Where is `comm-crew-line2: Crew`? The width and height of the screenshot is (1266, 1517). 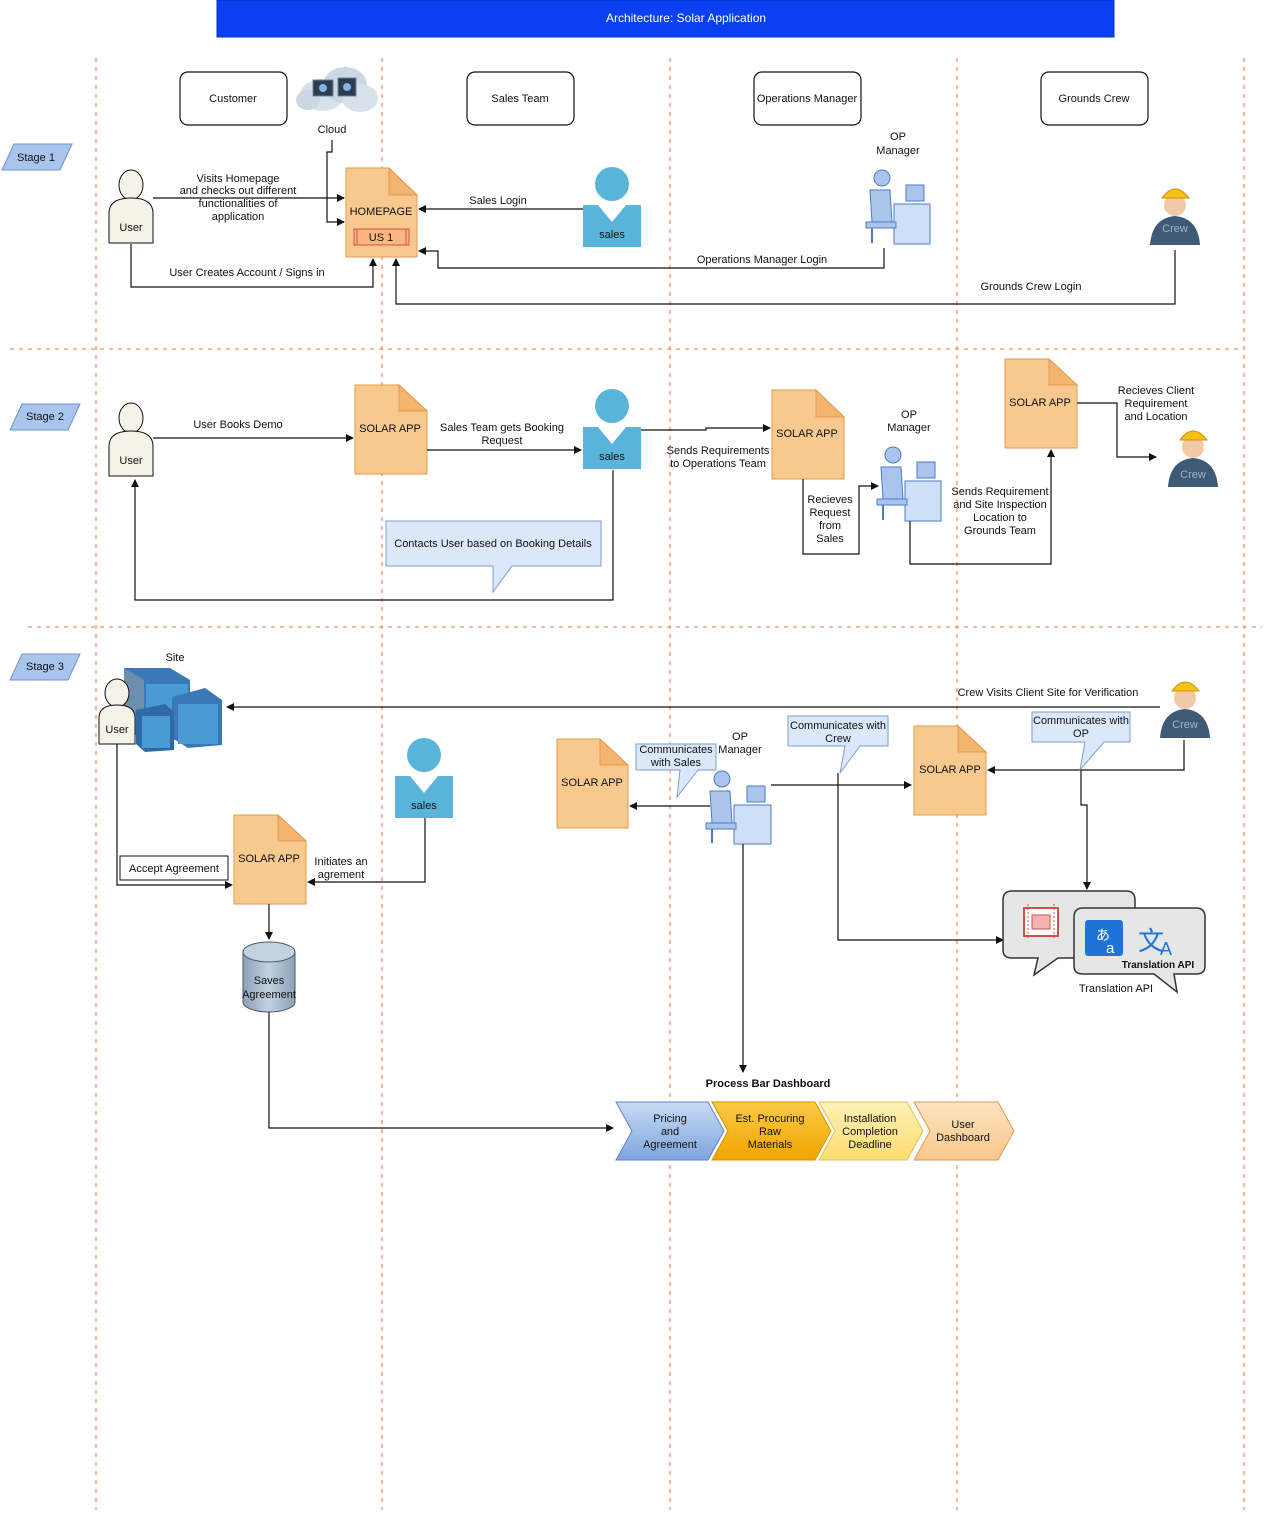
comm-crew-line2: Crew is located at coordinates (838, 739).